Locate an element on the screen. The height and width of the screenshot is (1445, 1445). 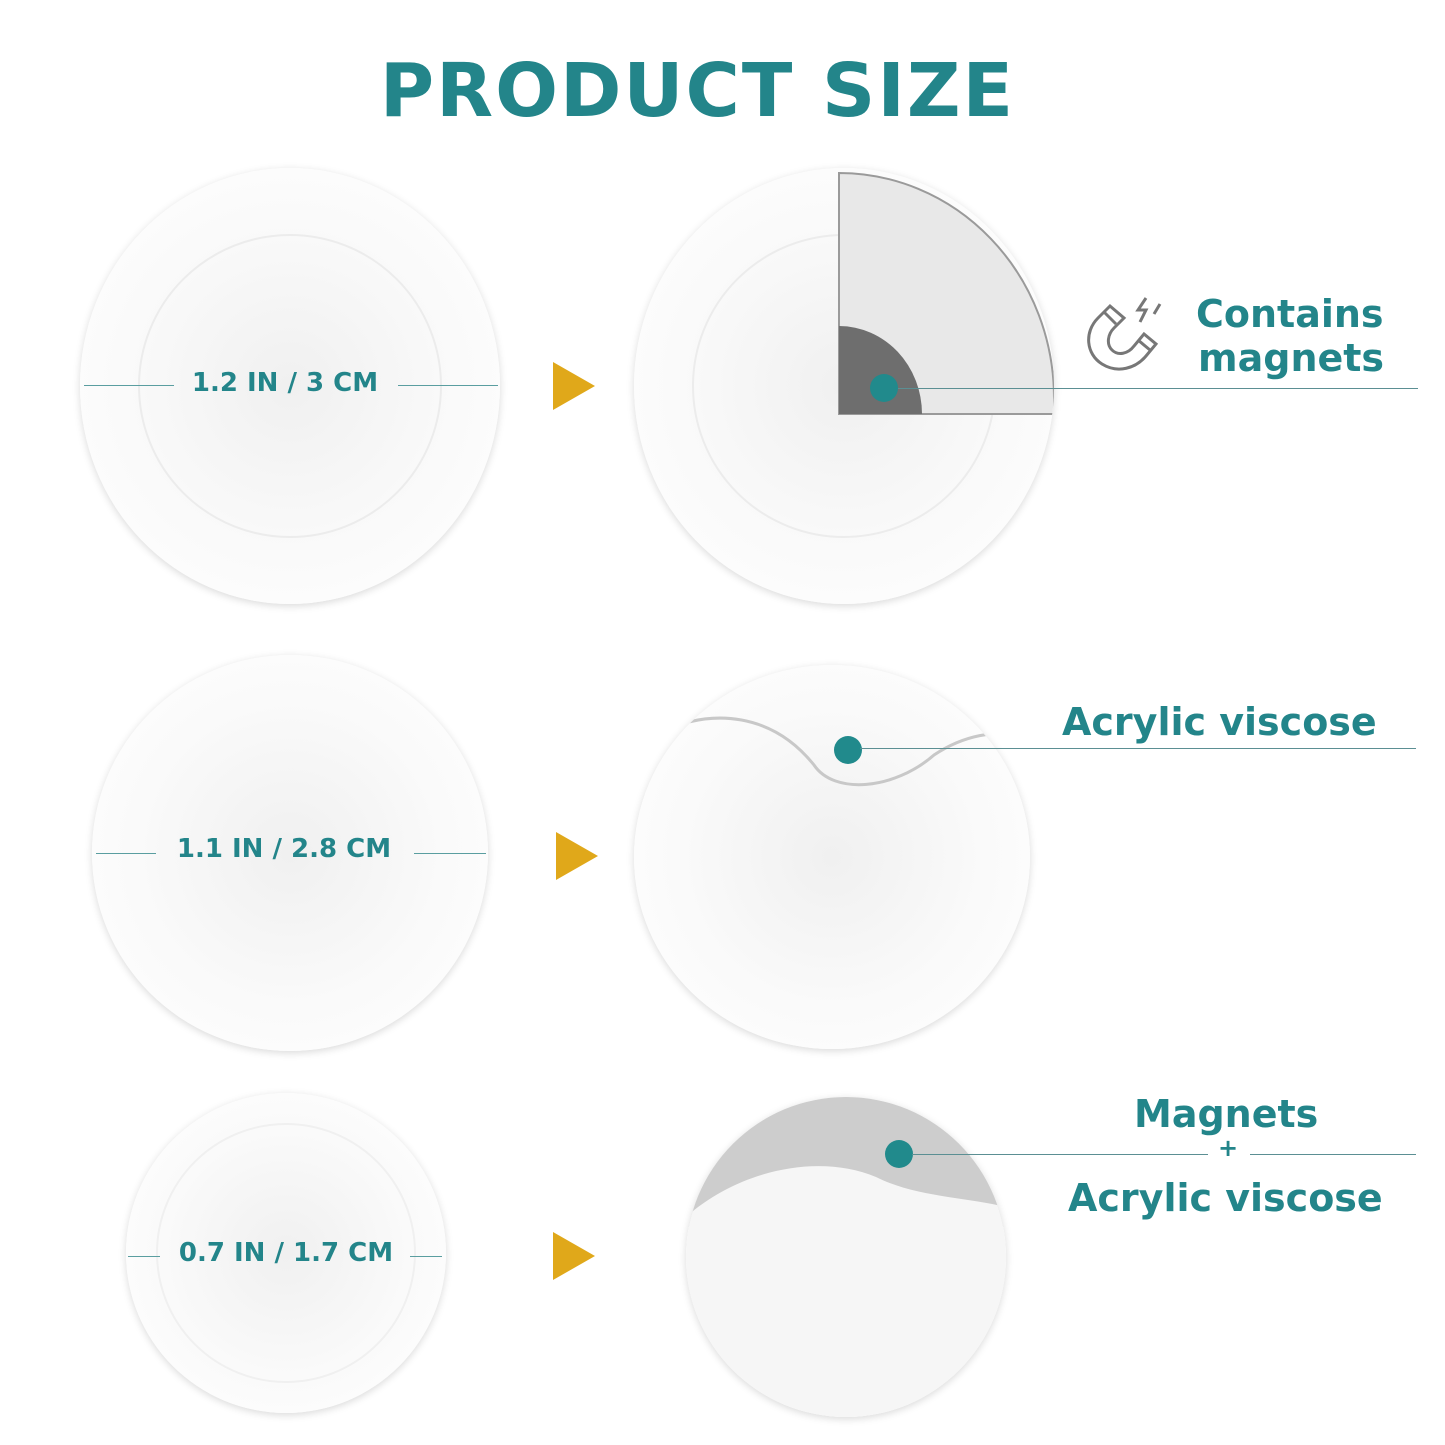
size-label-medium: 1.1 IN / 2.8 CM is located at coordinates (284, 849).